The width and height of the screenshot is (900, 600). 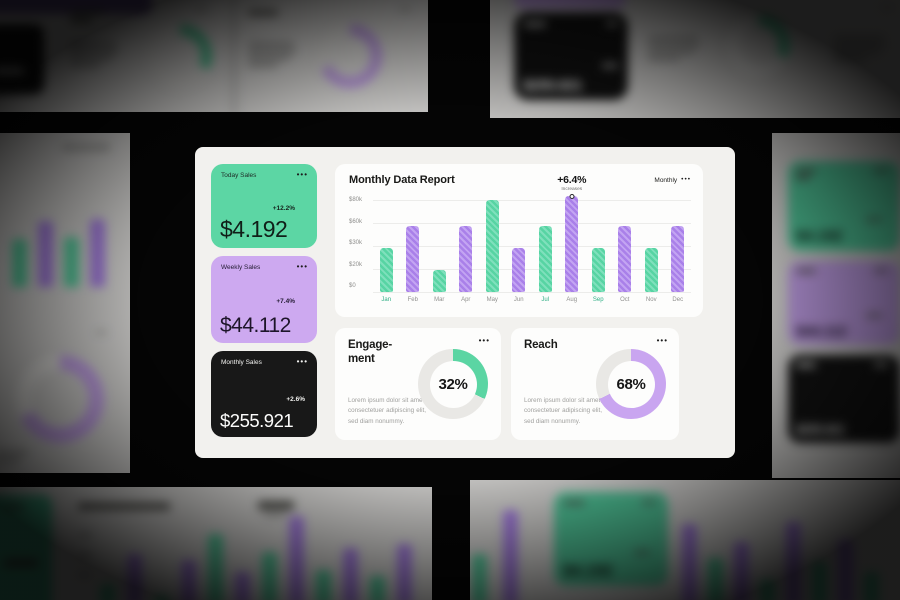 I want to click on bg-slide-bottom-right: $4.192, so click(x=685, y=540).